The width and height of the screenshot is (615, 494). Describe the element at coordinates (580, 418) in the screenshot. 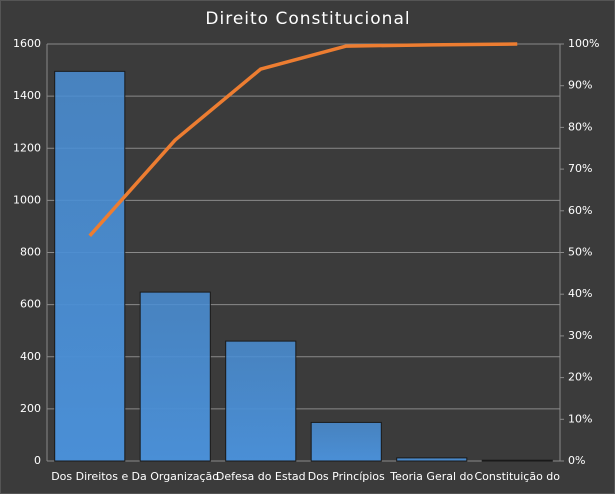

I see `y2-tick-label: 10%` at that location.